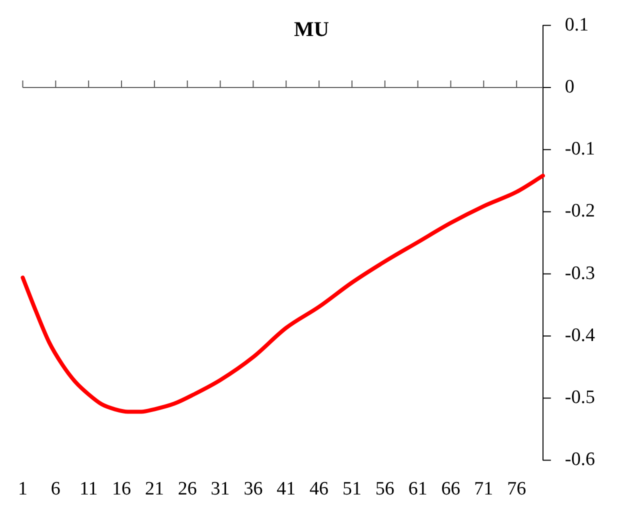  What do you see at coordinates (122, 489) in the screenshot?
I see `x-tick-label: 16` at bounding box center [122, 489].